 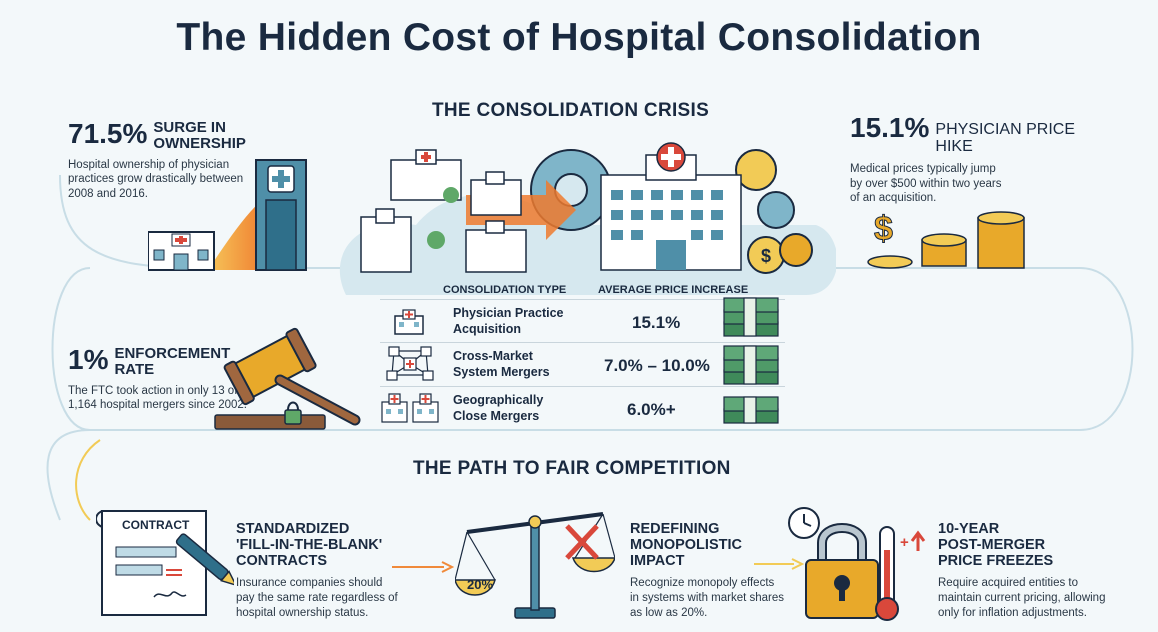 What do you see at coordinates (673, 290) in the screenshot?
I see `table-header-increase: AVERAGE PRICE INCREASE` at bounding box center [673, 290].